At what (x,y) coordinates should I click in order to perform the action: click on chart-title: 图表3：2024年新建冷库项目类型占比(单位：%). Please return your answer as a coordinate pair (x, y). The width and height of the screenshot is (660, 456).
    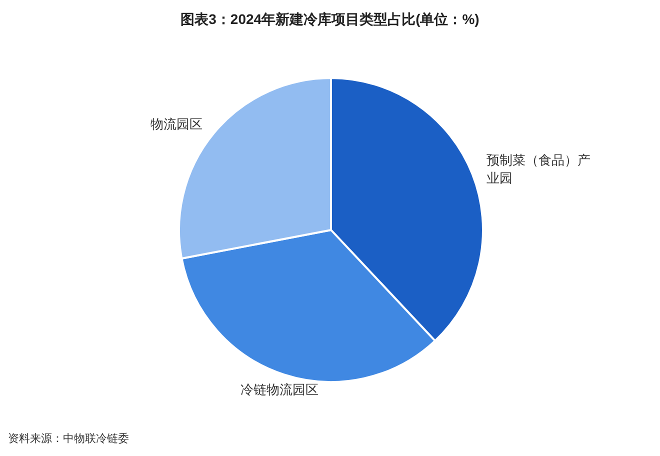
    Looking at the image, I should click on (330, 19).